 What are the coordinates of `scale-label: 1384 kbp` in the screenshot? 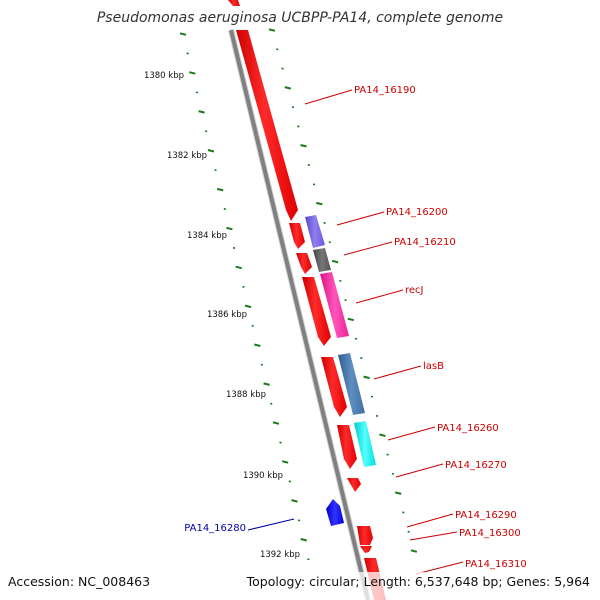 It's located at (207, 236).